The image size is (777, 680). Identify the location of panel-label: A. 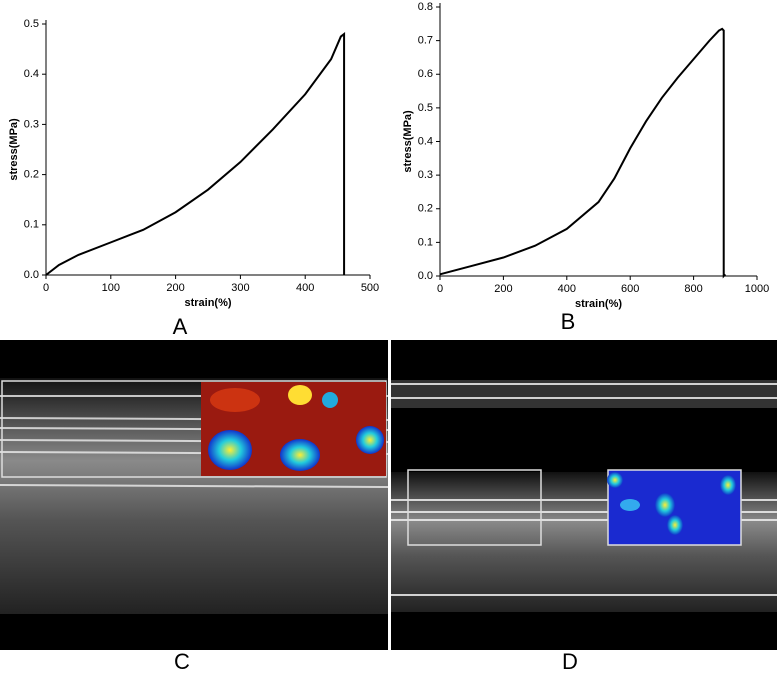
(180, 326).